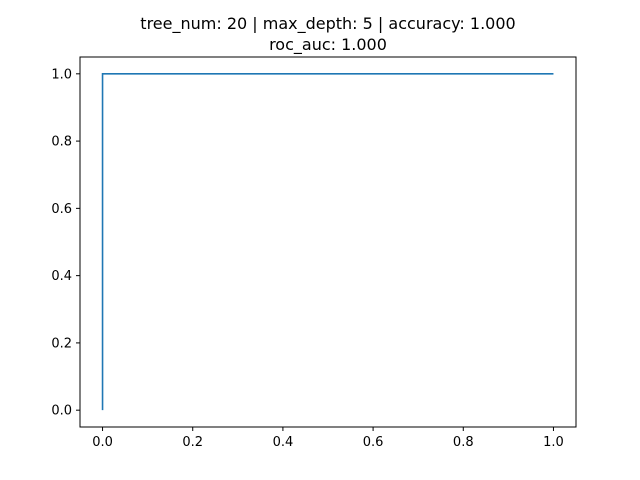  Describe the element at coordinates (283, 442) in the screenshot. I see `x-tick-label: 0.4` at that location.